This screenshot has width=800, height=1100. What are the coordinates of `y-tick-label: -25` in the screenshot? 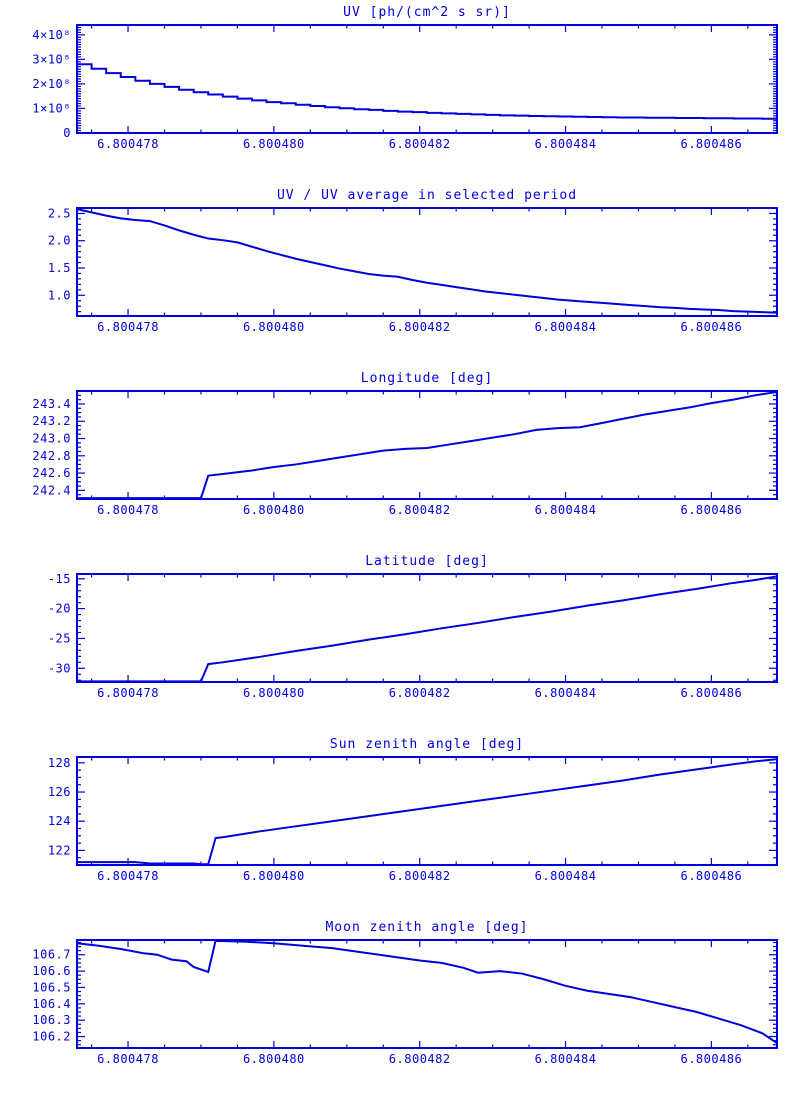 It's located at (59, 638).